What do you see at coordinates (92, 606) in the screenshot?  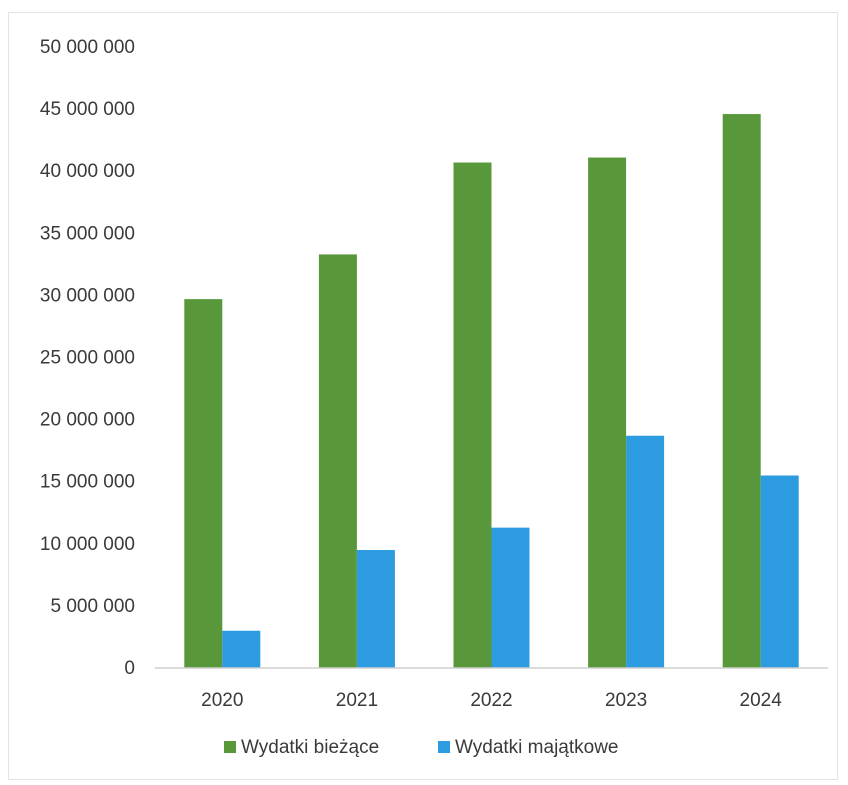 I see `y-tick-label: 5 000 000` at bounding box center [92, 606].